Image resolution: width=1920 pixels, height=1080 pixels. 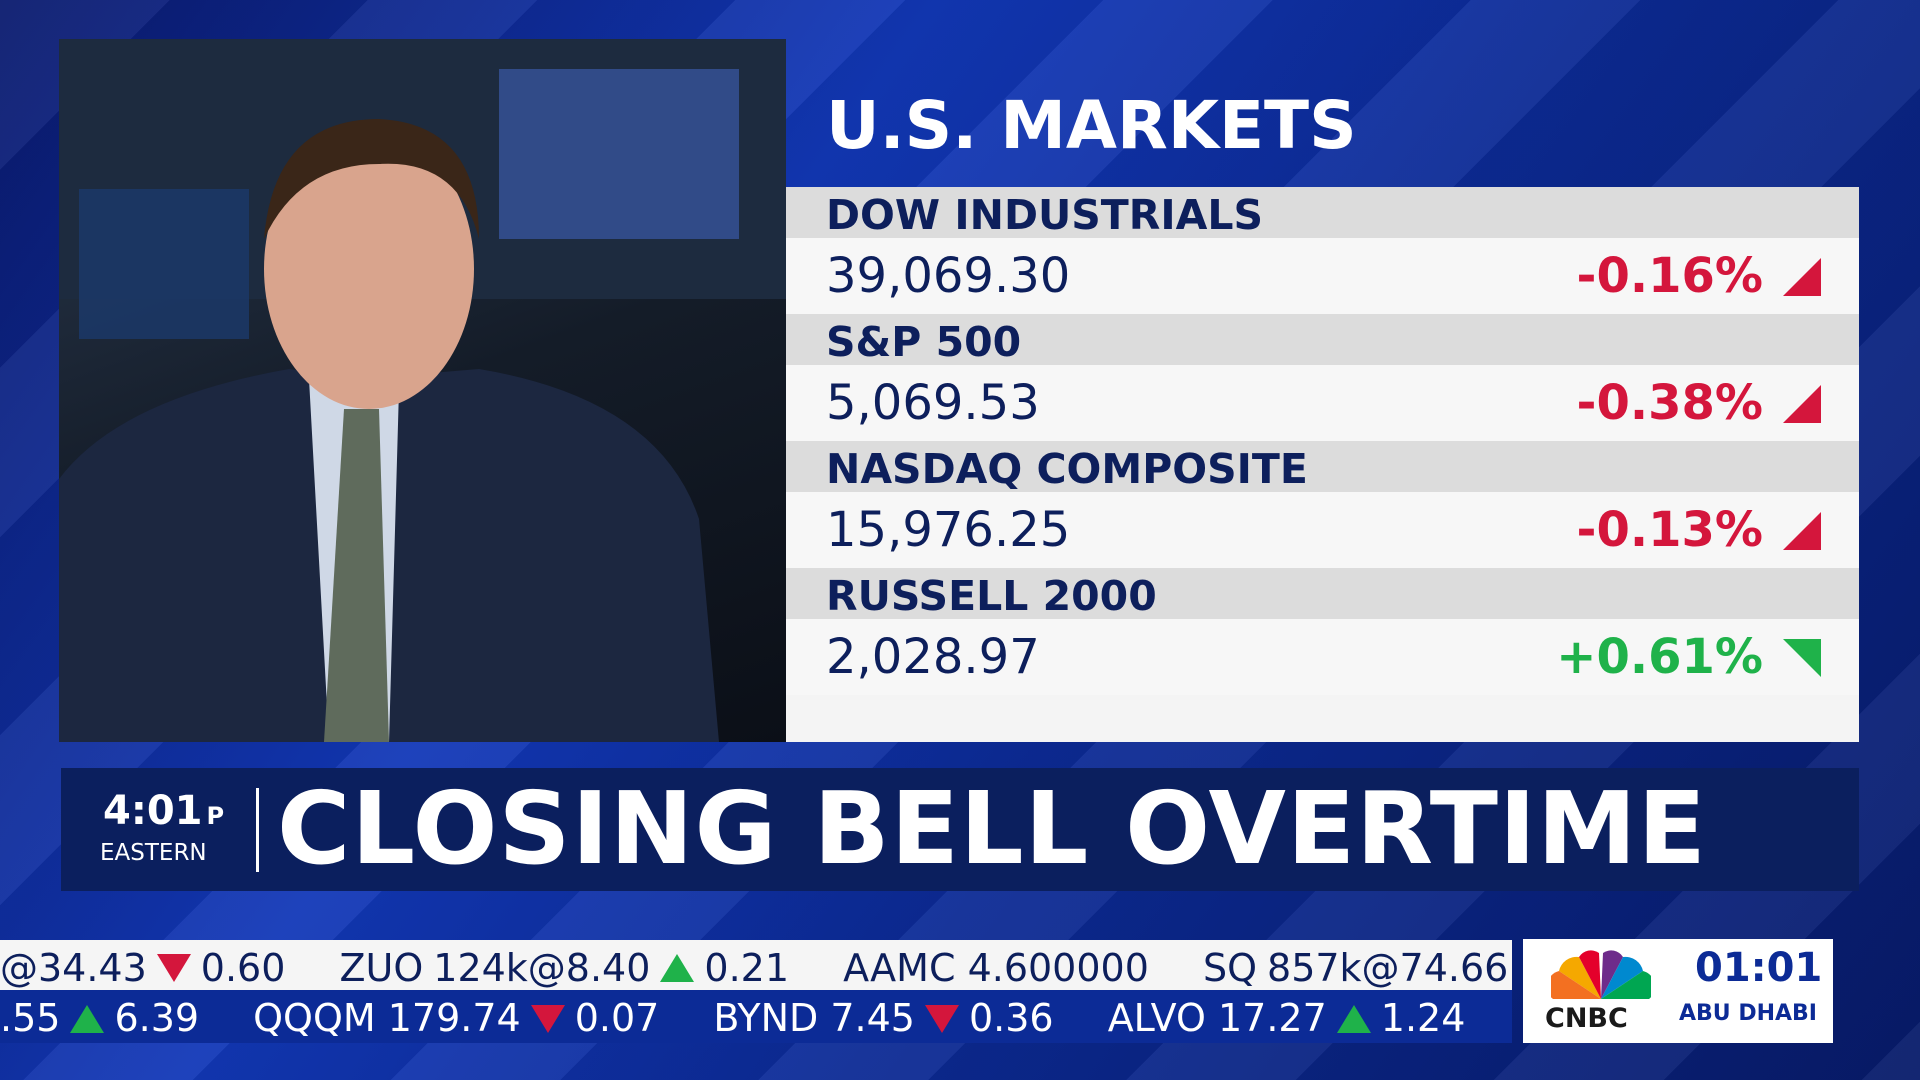 I want to click on ticker-text: @34.43, so click(x=73, y=967).